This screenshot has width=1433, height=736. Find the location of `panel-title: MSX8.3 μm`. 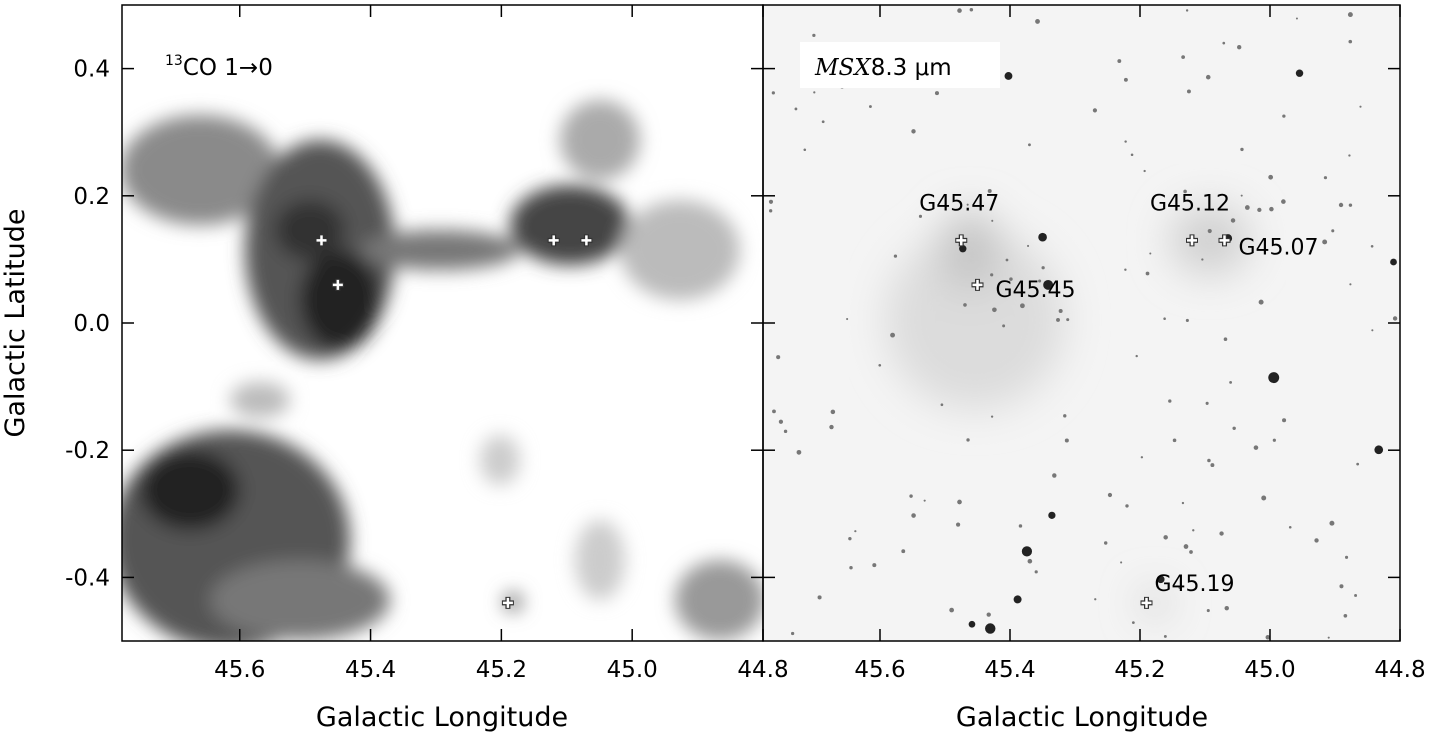

panel-title: MSX8.3 μm is located at coordinates (883, 68).